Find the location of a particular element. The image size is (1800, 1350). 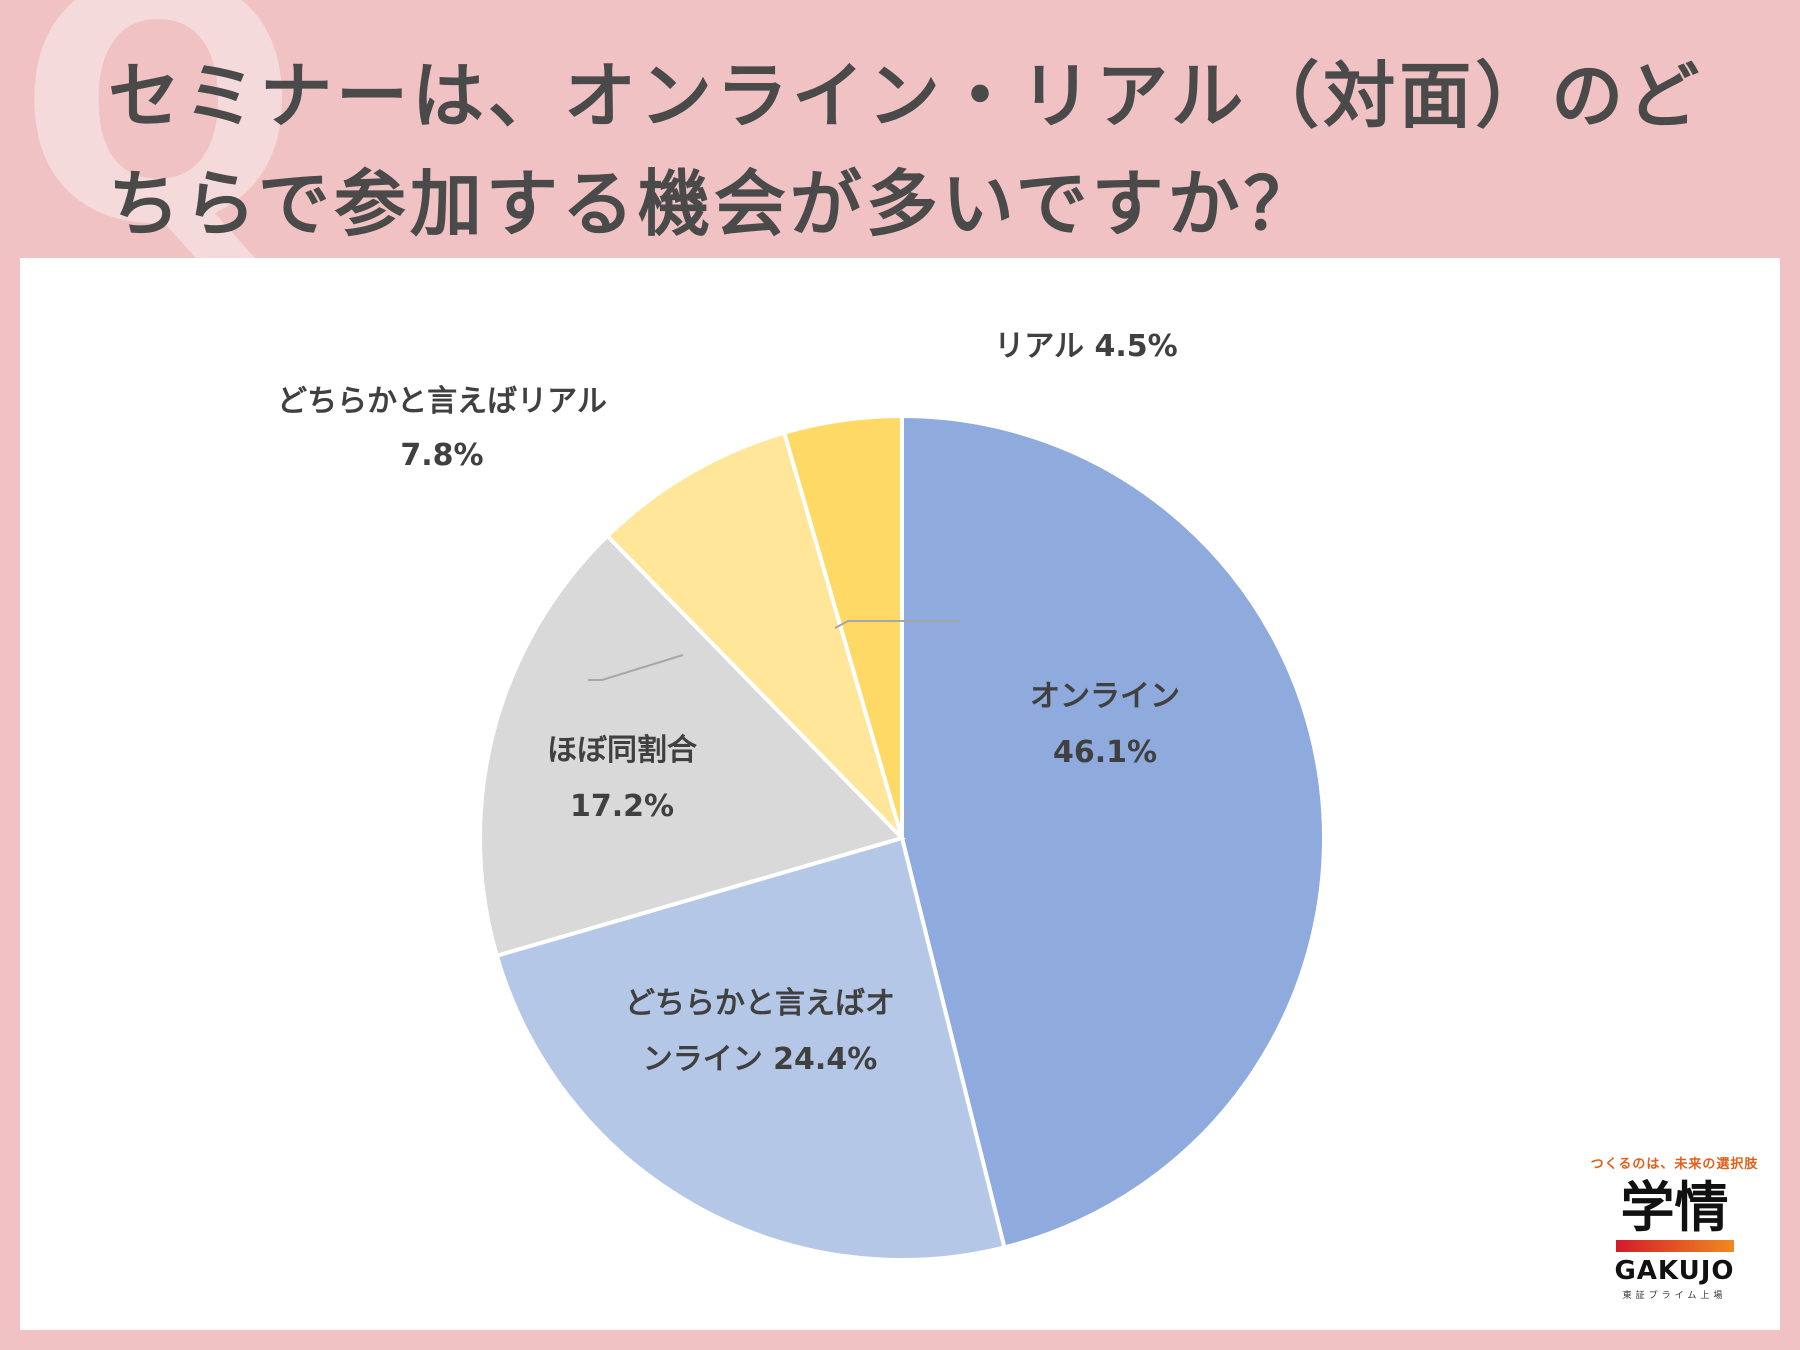

logo-kanji: 学情 is located at coordinates (1674, 1207).